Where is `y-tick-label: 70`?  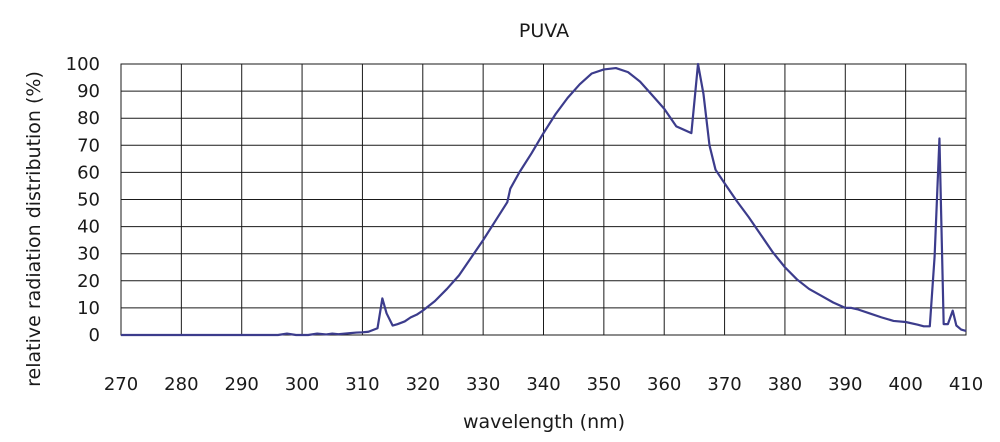 y-tick-label: 70 is located at coordinates (88, 145).